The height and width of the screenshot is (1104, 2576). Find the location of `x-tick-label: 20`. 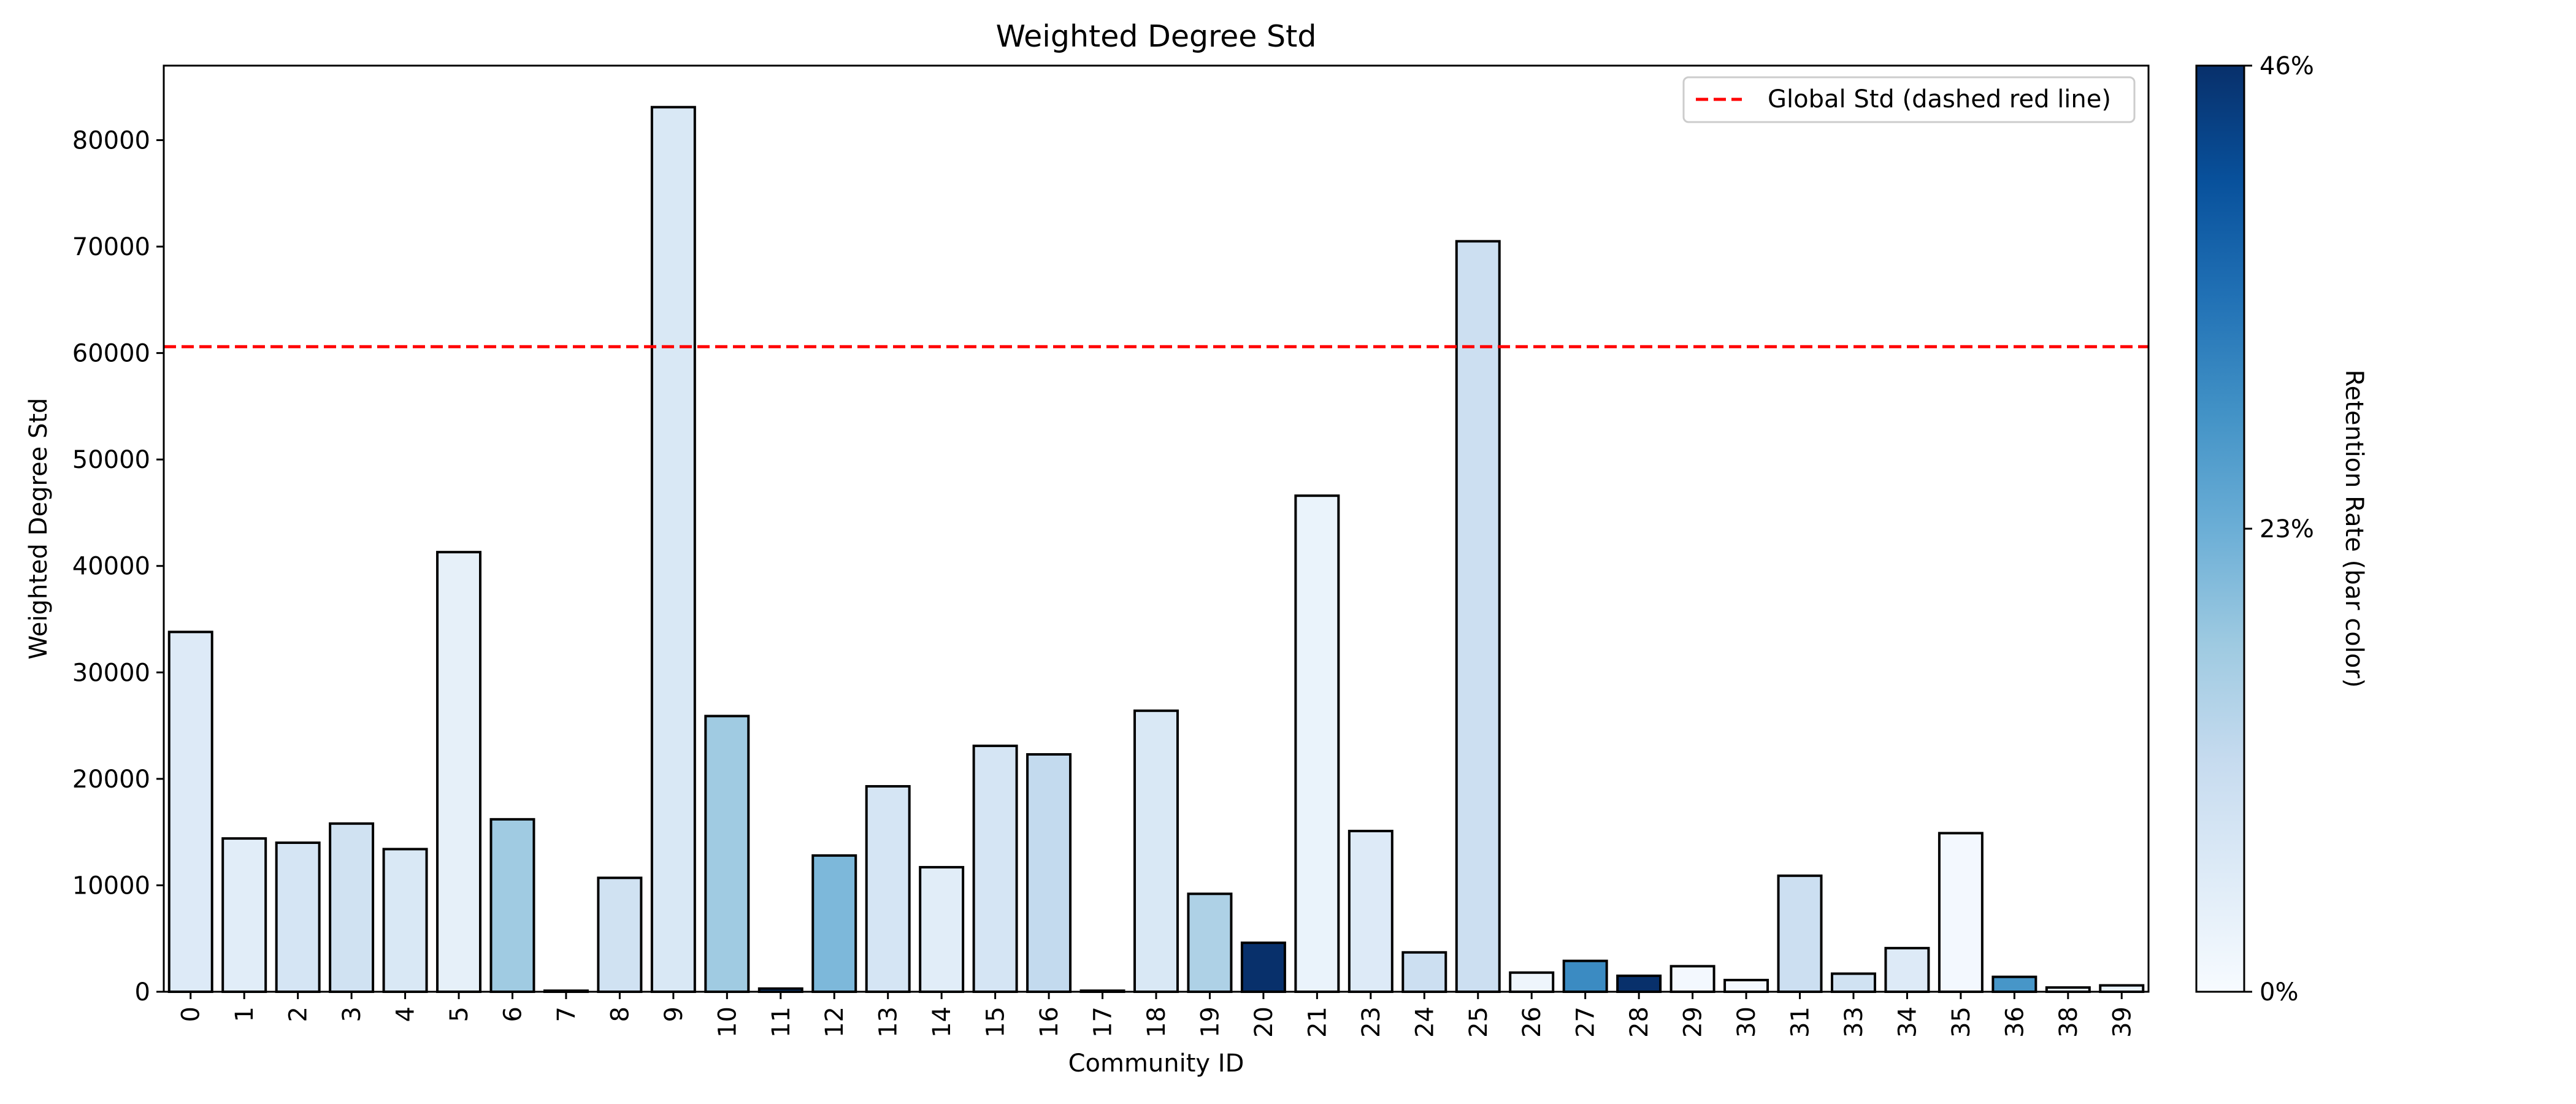

x-tick-label: 20 is located at coordinates (1264, 1022).